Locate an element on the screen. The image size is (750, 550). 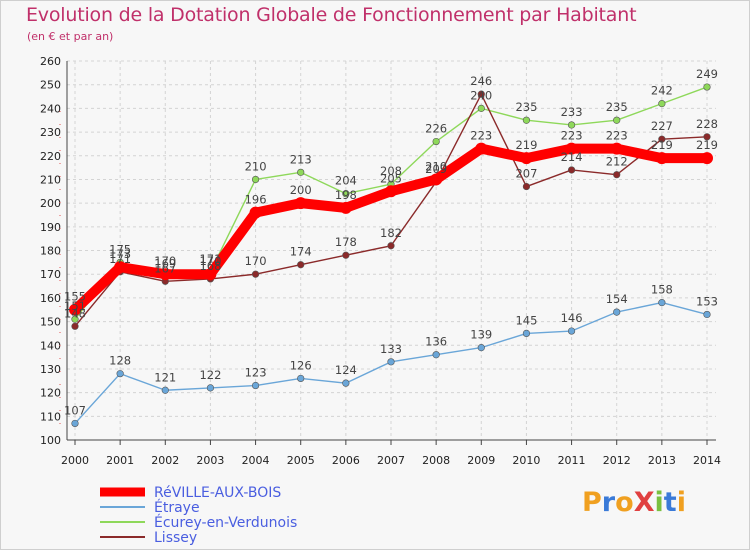
data-label: 200 is located at coordinates (301, 190).